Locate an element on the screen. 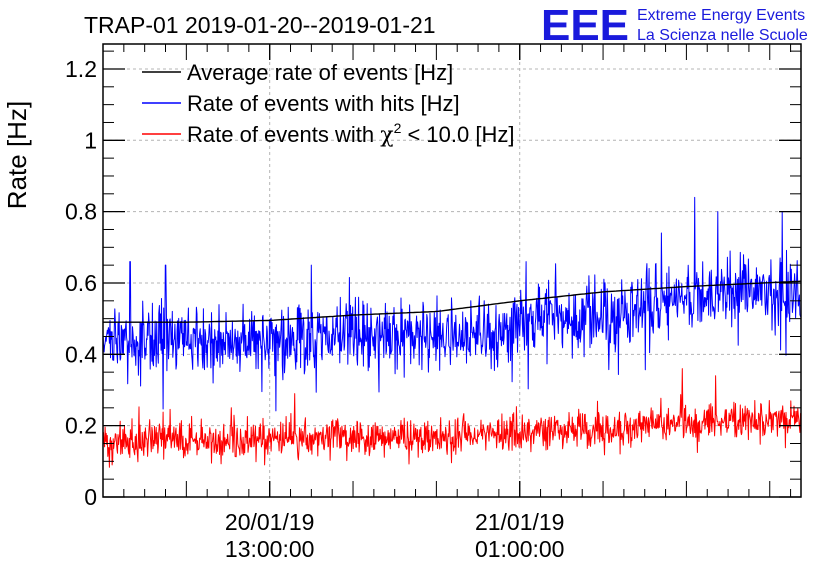 Image resolution: width=836 pixels, height=572 pixels. chart-title: TRAP-01 2019-01-20--2019-01-21 is located at coordinates (260, 25).